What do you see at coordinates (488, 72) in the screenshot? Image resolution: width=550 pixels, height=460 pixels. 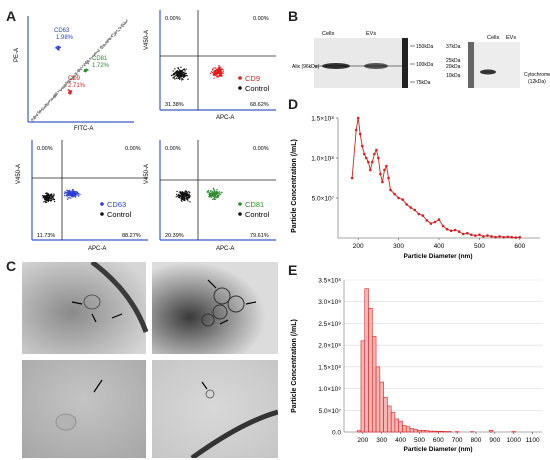 I see `blot2-band-cells` at bounding box center [488, 72].